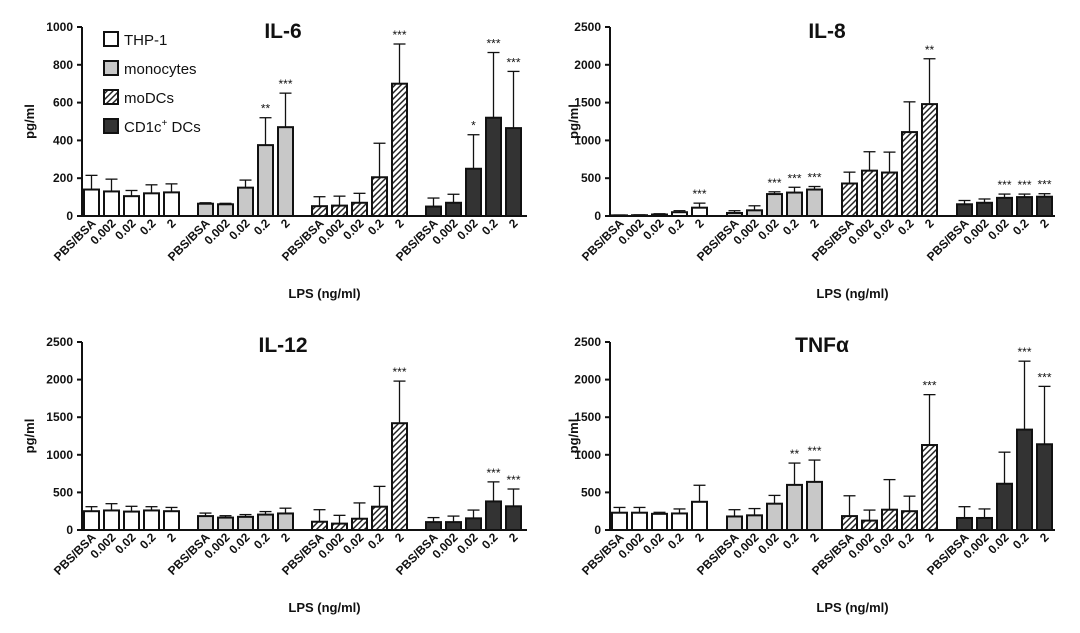 This screenshot has height=633, width=1080. I want to click on legend-swatch-monocytes, so click(111, 68).